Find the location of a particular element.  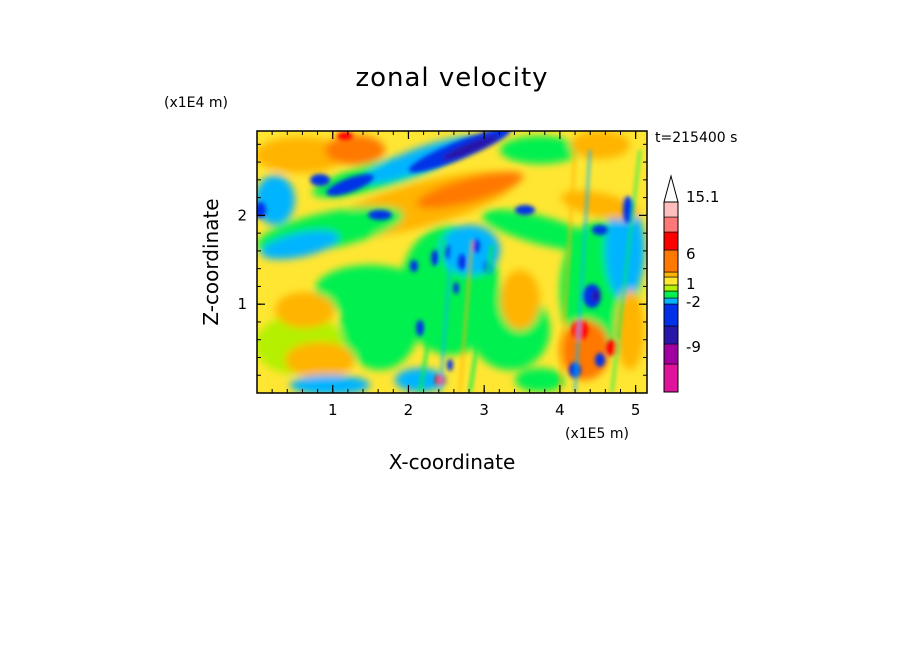

colorbar: 15.1 6 1-2 -9 is located at coordinates (691, 283).